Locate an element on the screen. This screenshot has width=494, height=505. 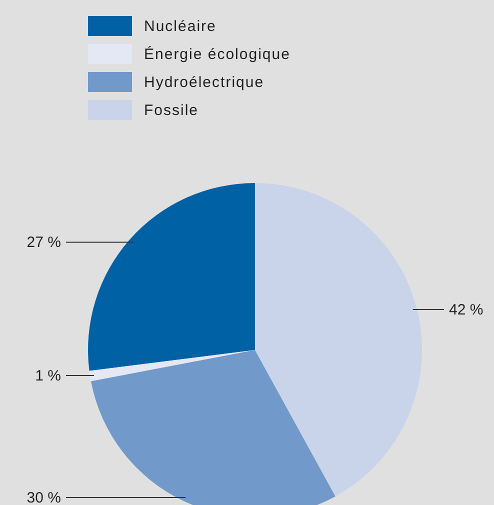
data-label: 30 % is located at coordinates (43, 497).